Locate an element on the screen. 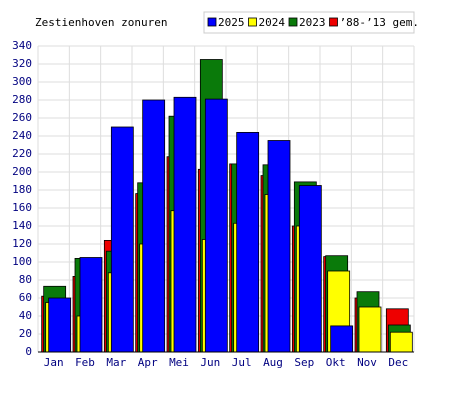 The image size is (450, 400). x-tick-label: Mei is located at coordinates (179, 362).